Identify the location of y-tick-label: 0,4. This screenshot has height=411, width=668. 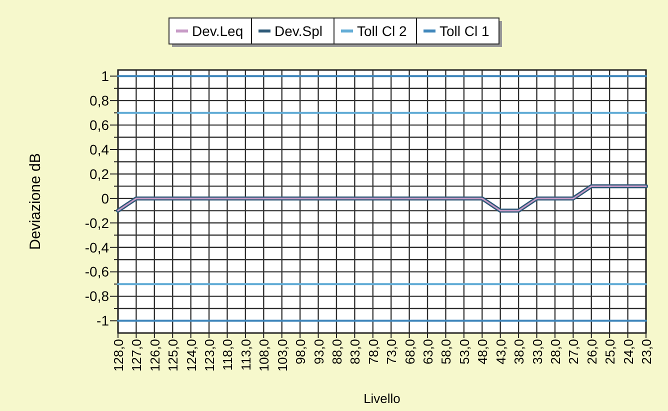
(100, 149).